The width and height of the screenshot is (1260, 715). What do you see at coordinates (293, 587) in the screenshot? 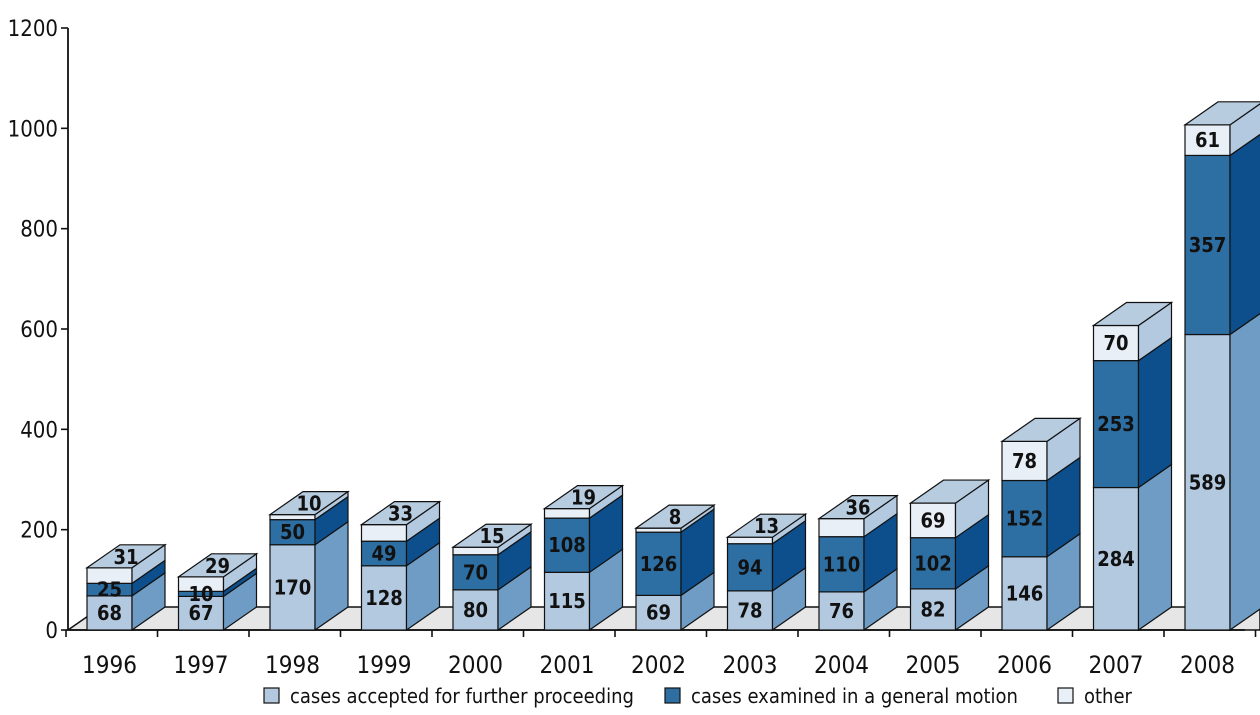
I see `data-label: 170` at bounding box center [293, 587].